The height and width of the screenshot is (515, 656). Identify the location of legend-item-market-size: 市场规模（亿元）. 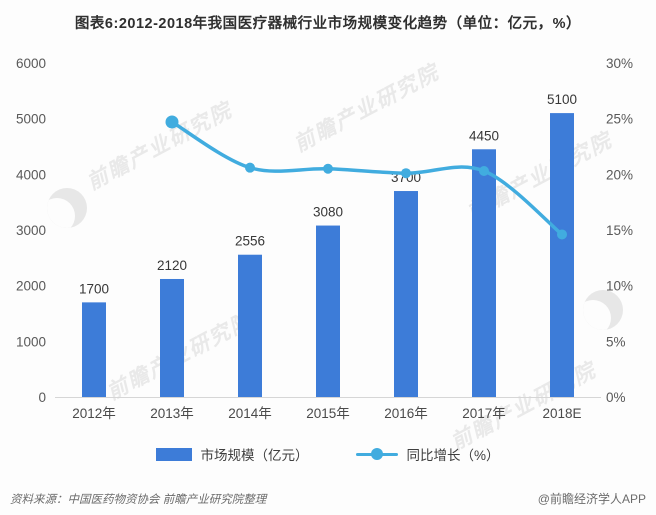
(232, 454).